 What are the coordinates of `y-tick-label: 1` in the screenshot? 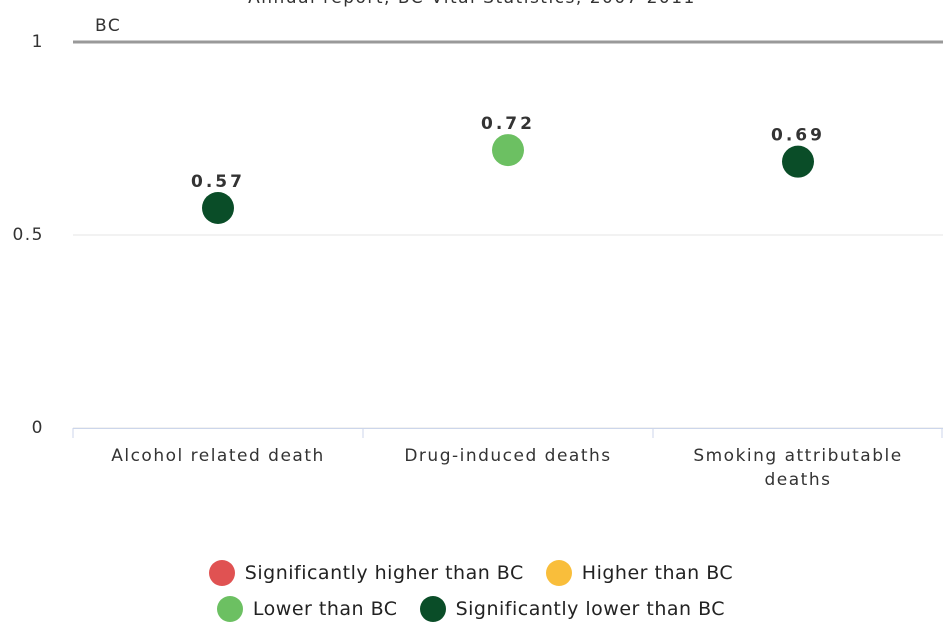 It's located at (38, 42).